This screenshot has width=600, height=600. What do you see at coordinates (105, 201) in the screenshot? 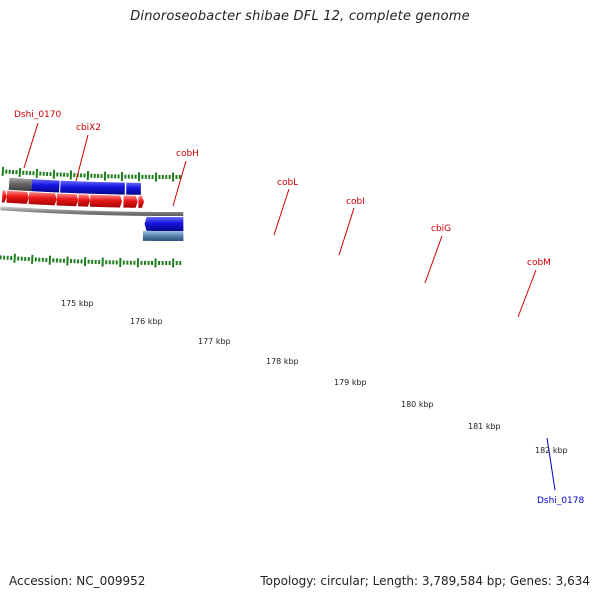
I see `gene-feature-cbig` at bounding box center [105, 201].